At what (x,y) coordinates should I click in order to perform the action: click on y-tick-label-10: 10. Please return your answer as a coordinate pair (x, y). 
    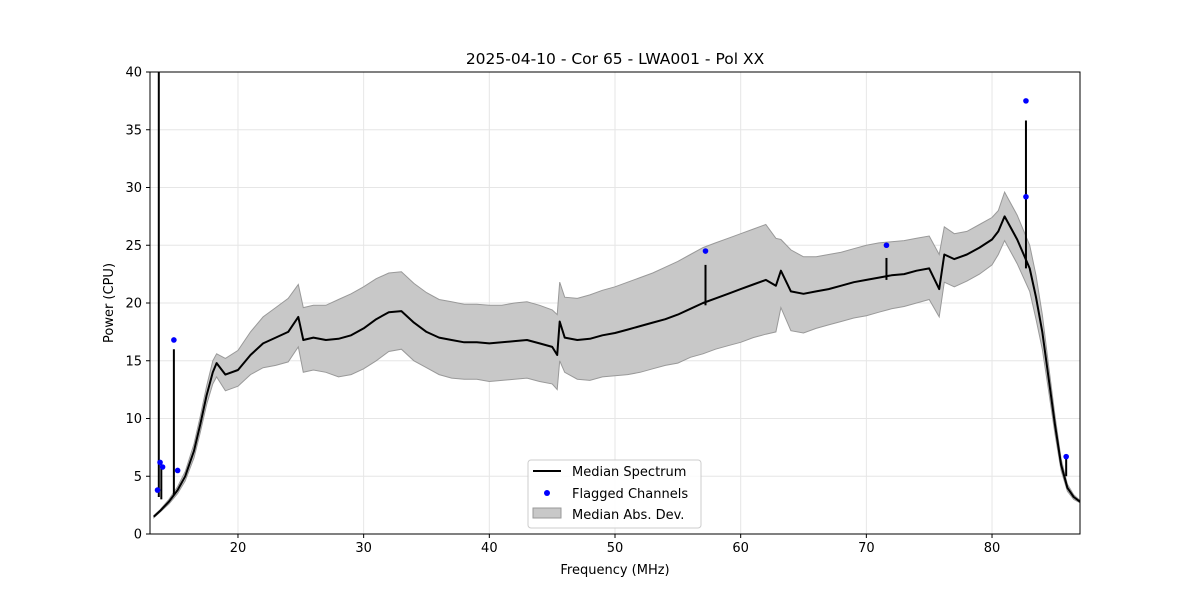
    Looking at the image, I should click on (133, 419).